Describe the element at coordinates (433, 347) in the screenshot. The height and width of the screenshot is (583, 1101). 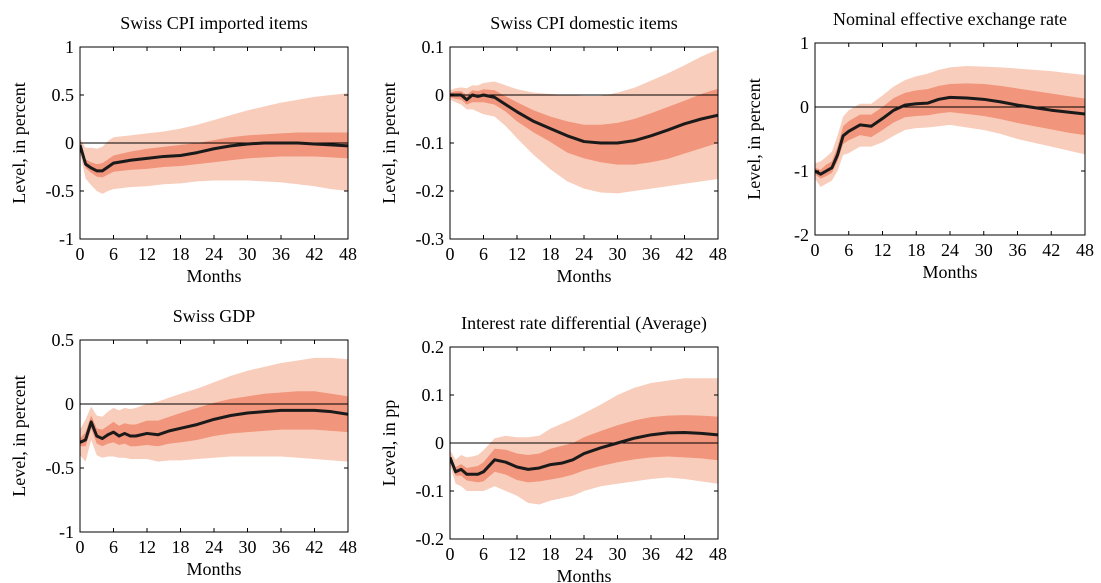
I see `y-tick-label: 0.2` at that location.